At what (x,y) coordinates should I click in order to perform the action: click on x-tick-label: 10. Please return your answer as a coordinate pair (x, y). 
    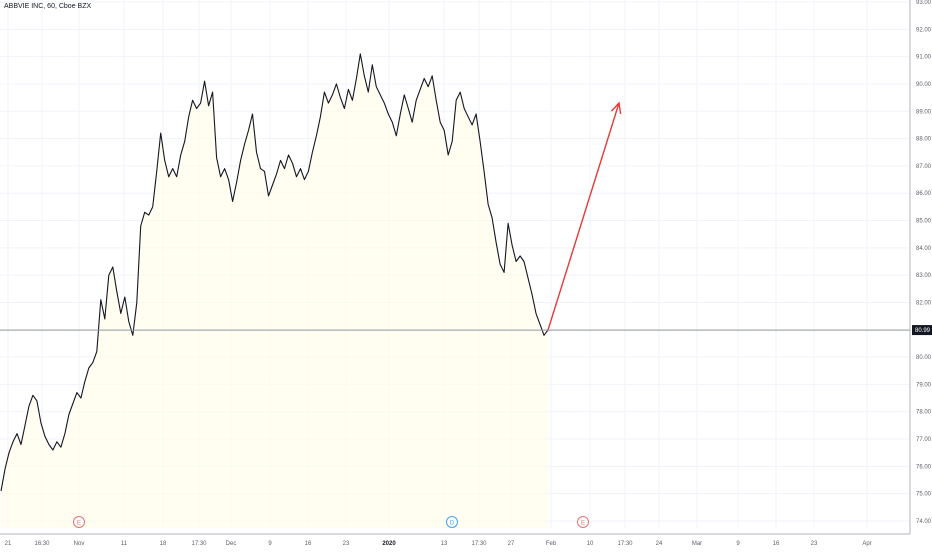
    Looking at the image, I should click on (590, 544).